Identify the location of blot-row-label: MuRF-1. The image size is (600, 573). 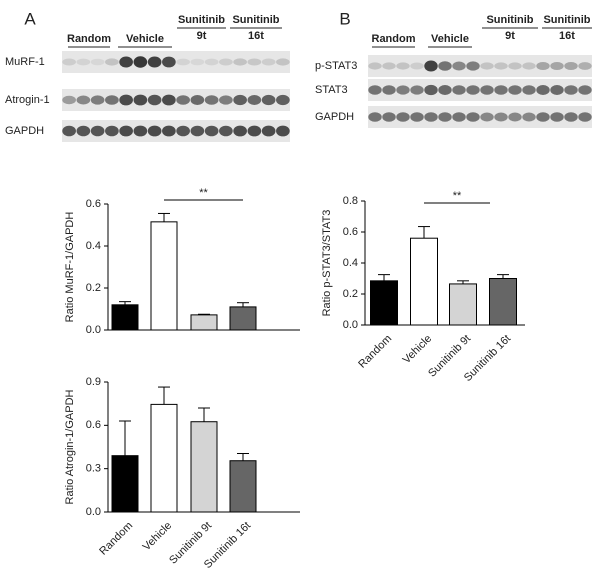
(25, 62).